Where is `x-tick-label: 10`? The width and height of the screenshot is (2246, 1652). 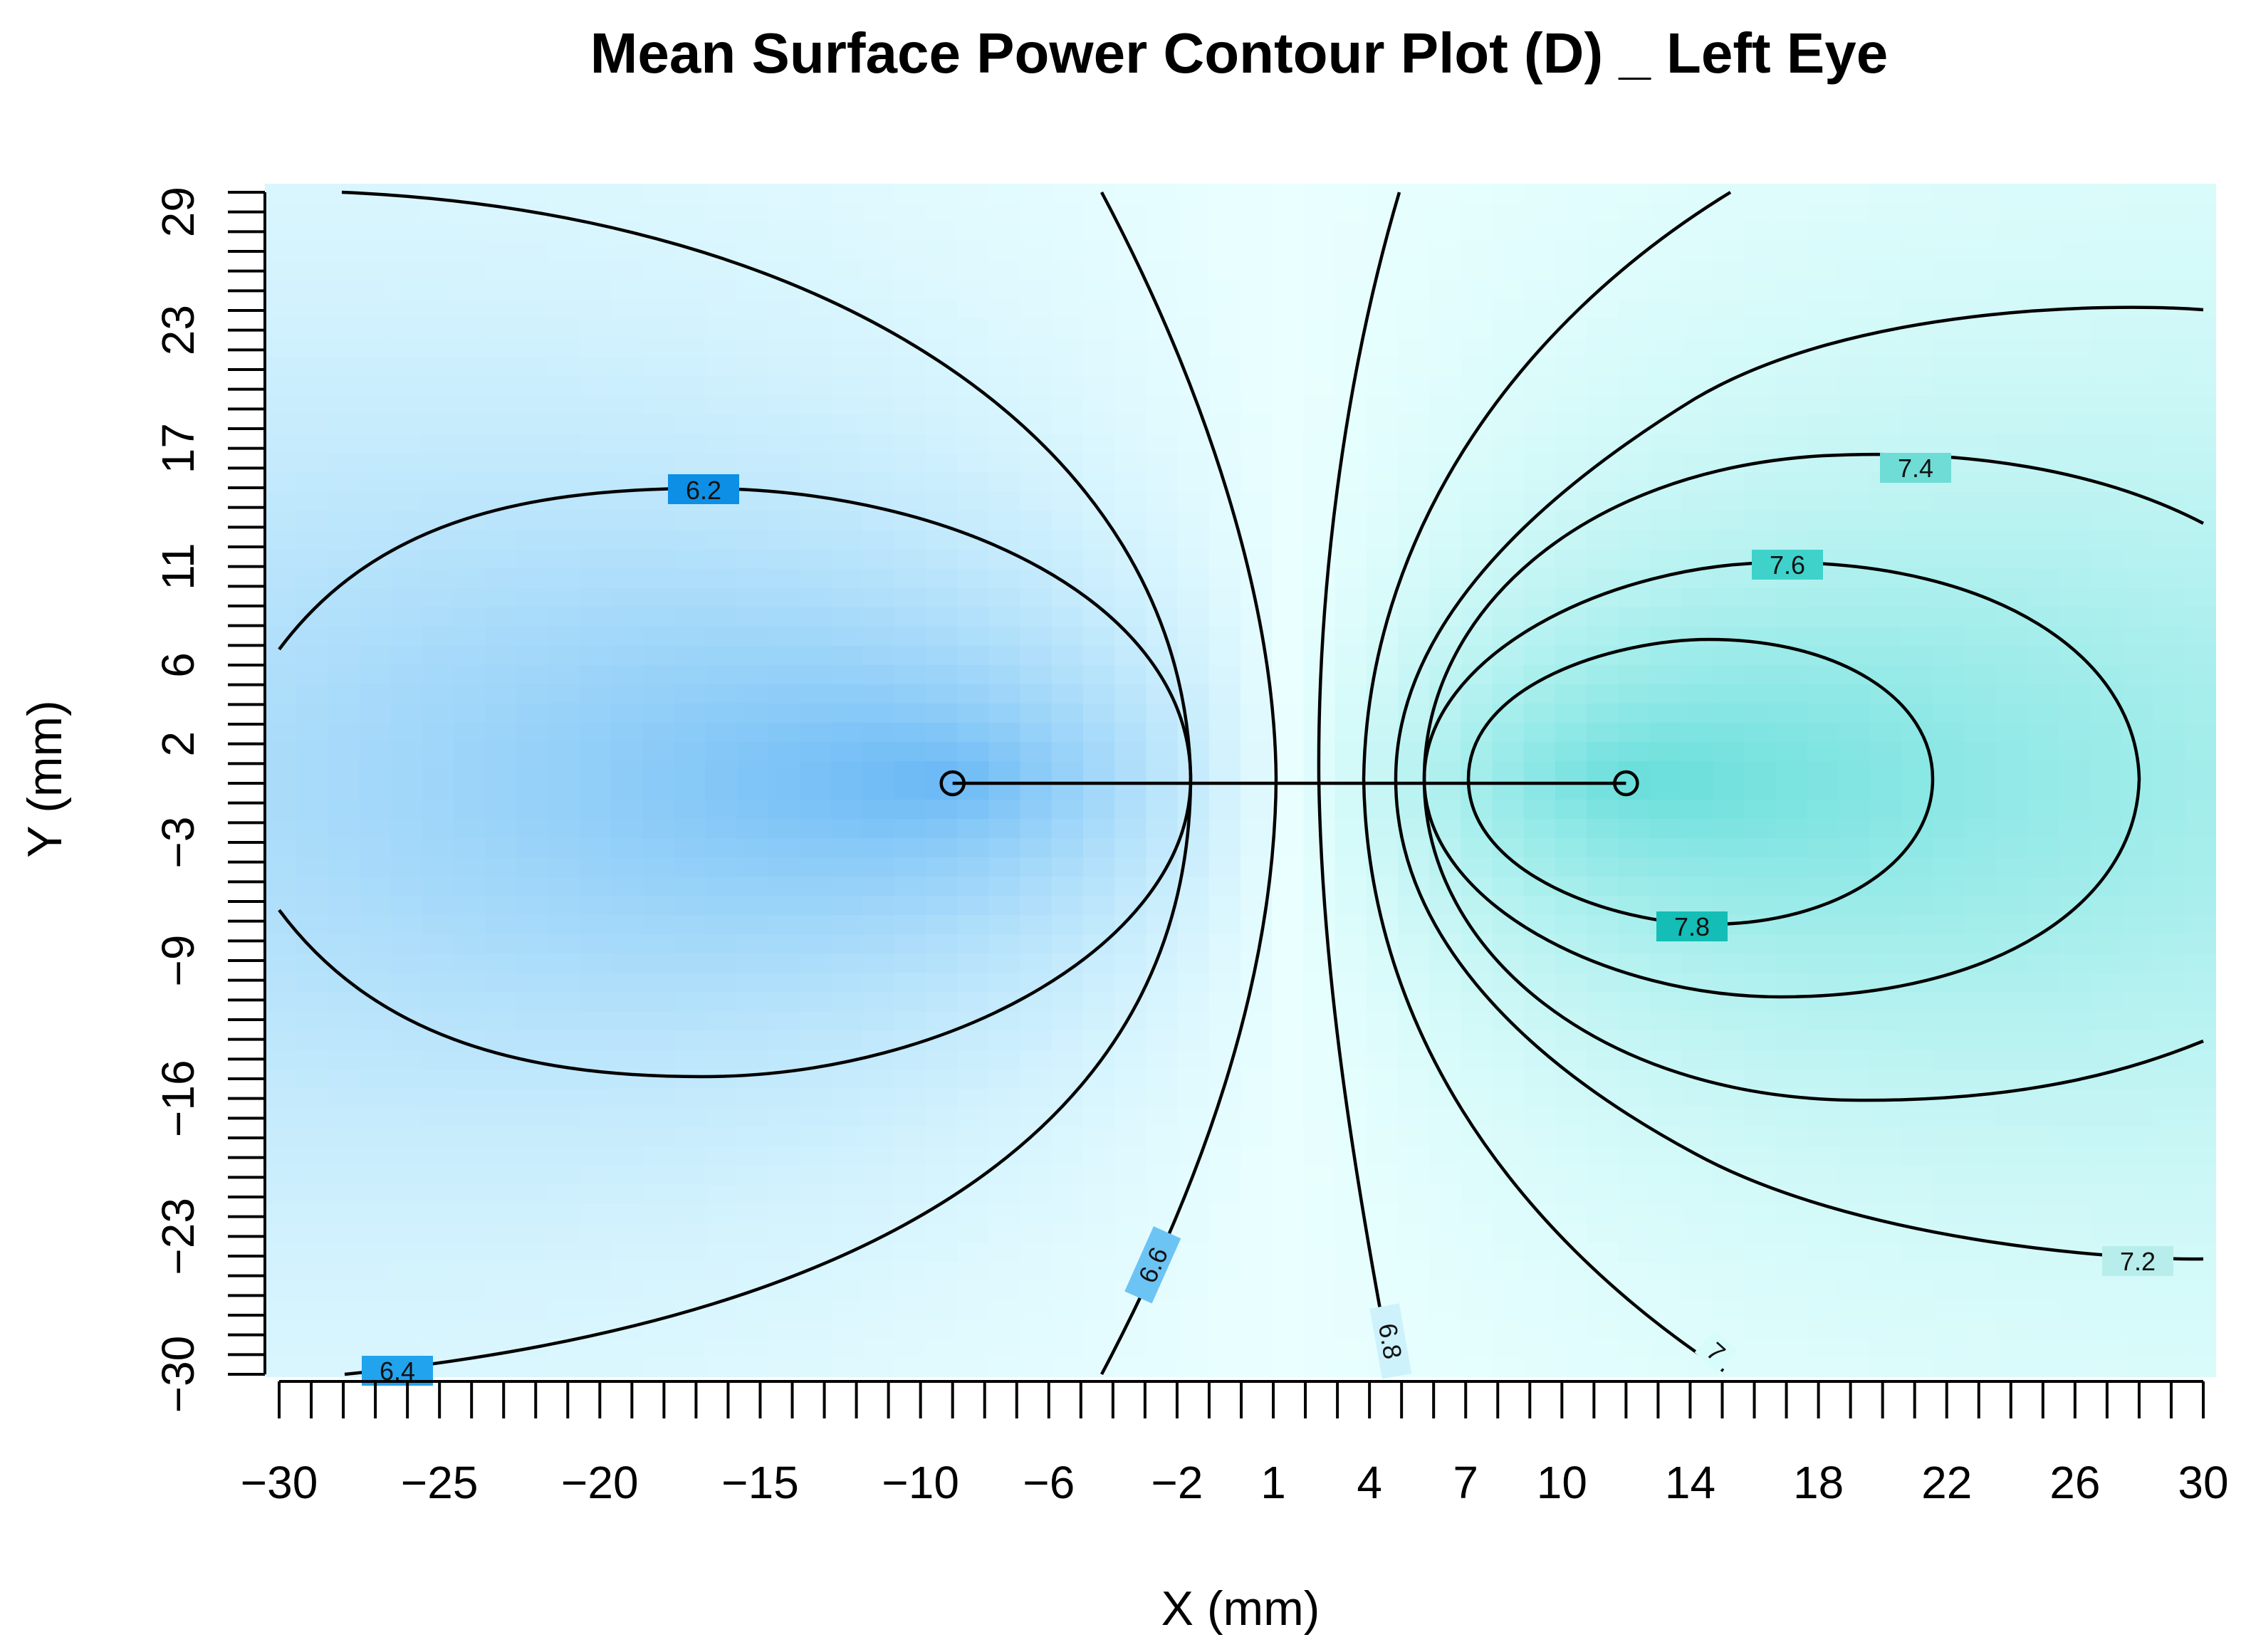
x-tick-label: 10 is located at coordinates (1562, 1483).